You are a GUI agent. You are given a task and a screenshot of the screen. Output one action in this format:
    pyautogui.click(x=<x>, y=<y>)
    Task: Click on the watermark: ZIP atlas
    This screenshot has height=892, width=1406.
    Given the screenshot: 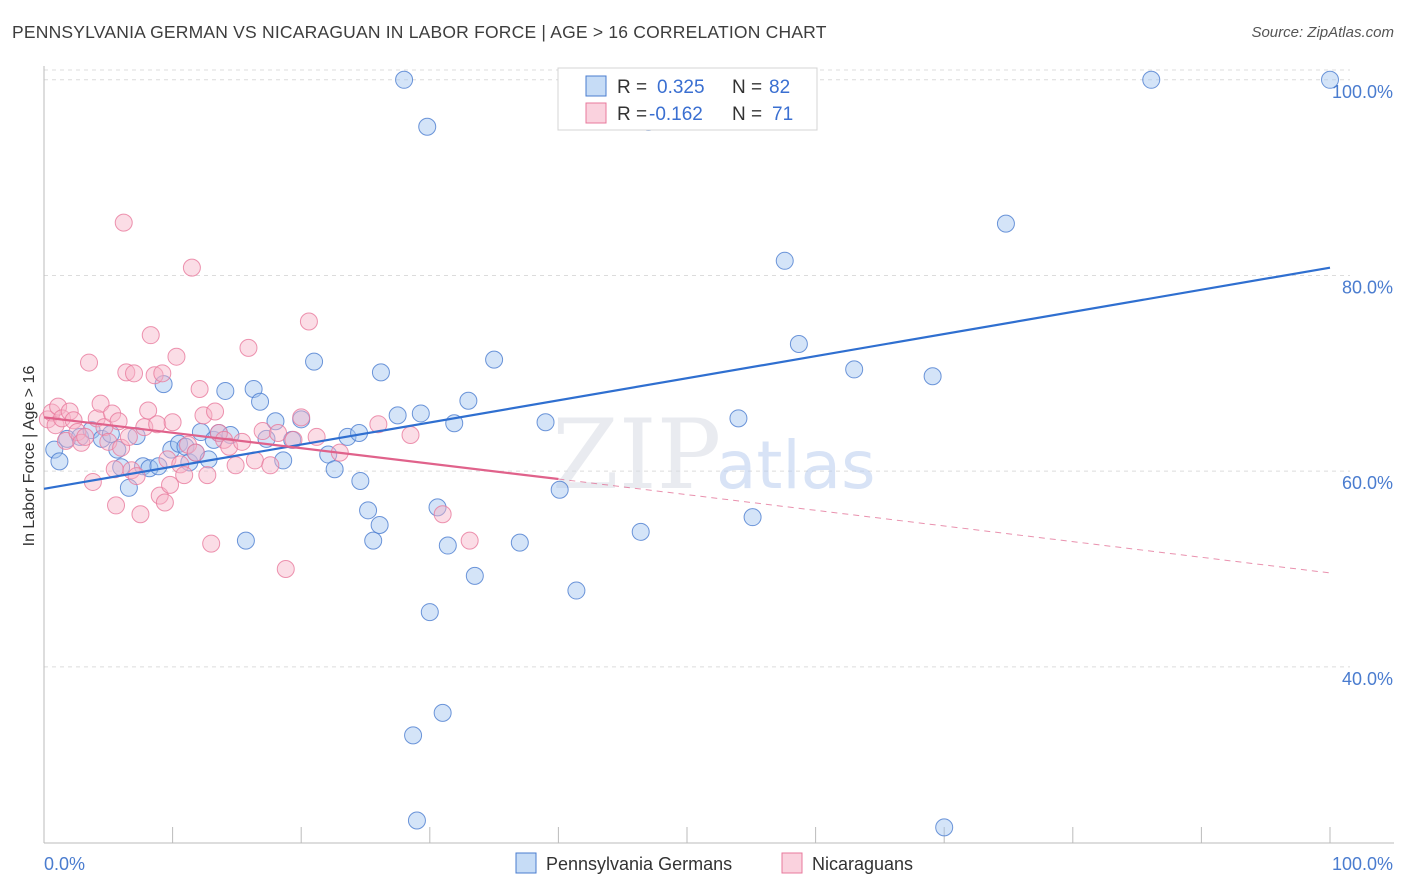 What is the action you would take?
    pyautogui.click(x=714, y=455)
    